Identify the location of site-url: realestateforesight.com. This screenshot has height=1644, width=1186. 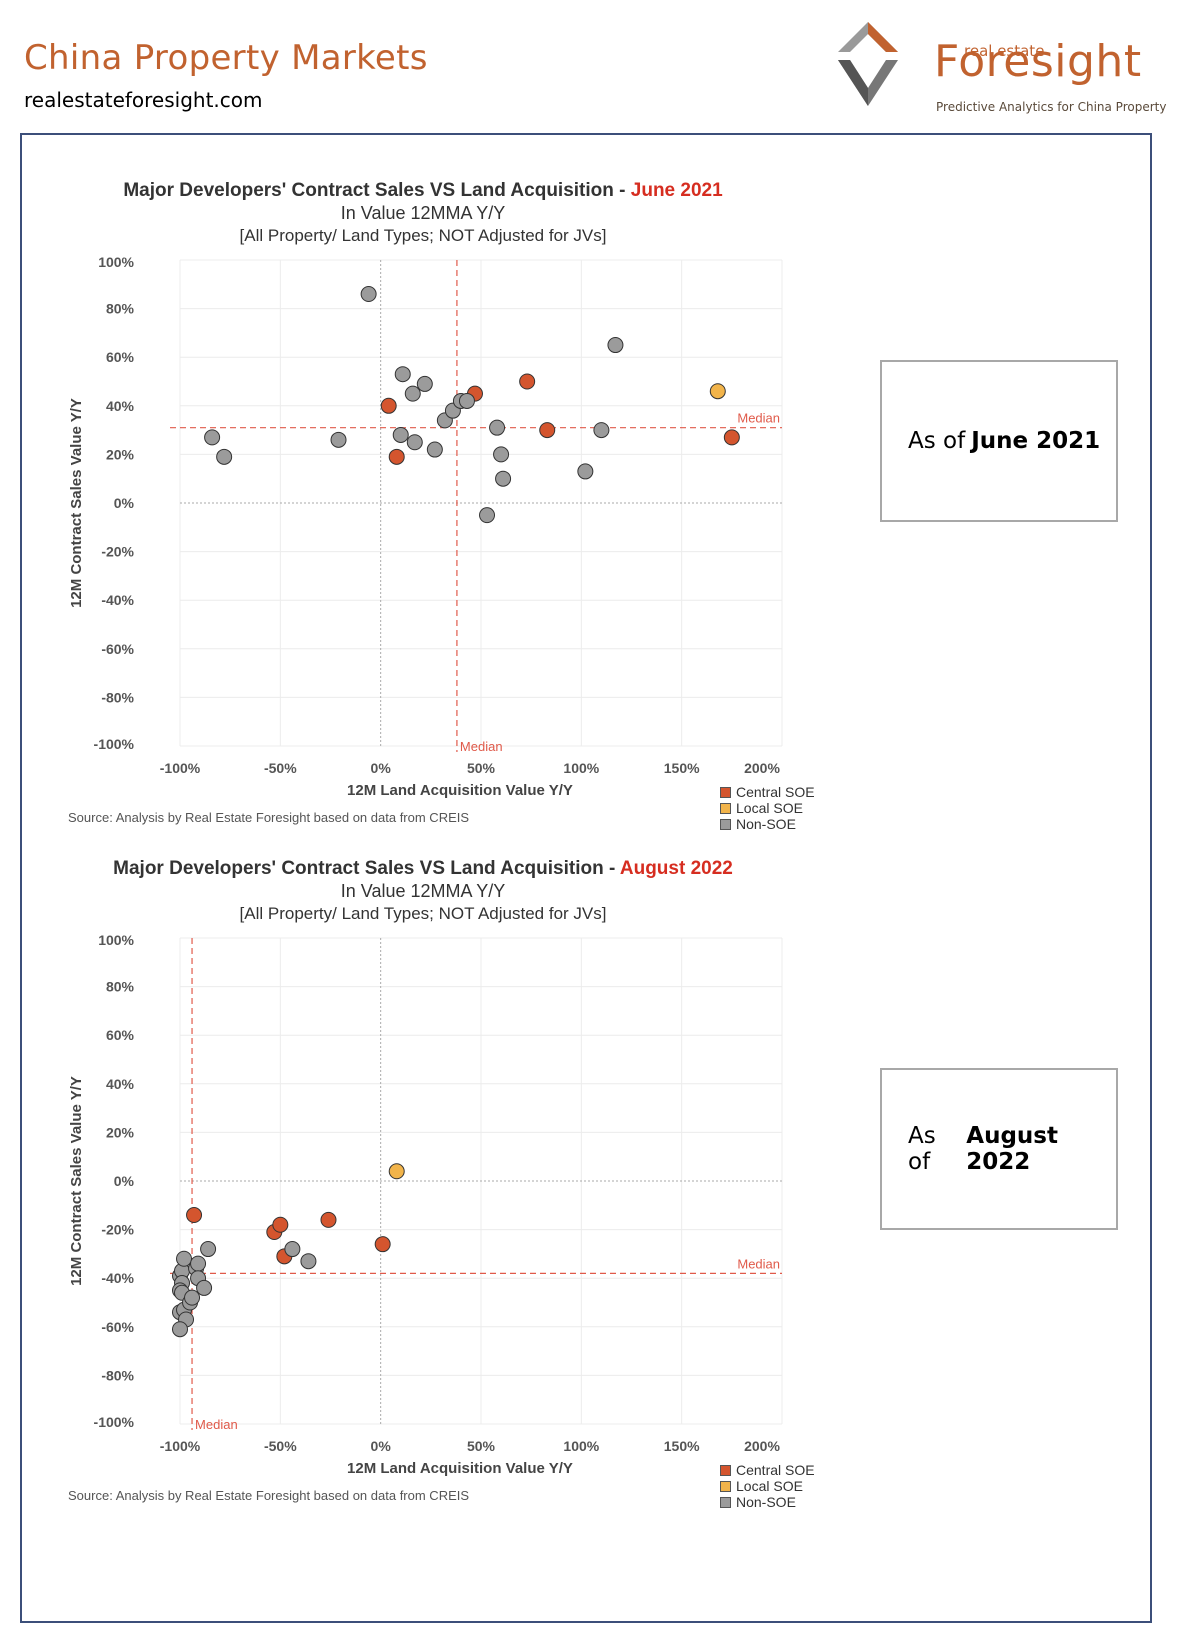
(143, 100).